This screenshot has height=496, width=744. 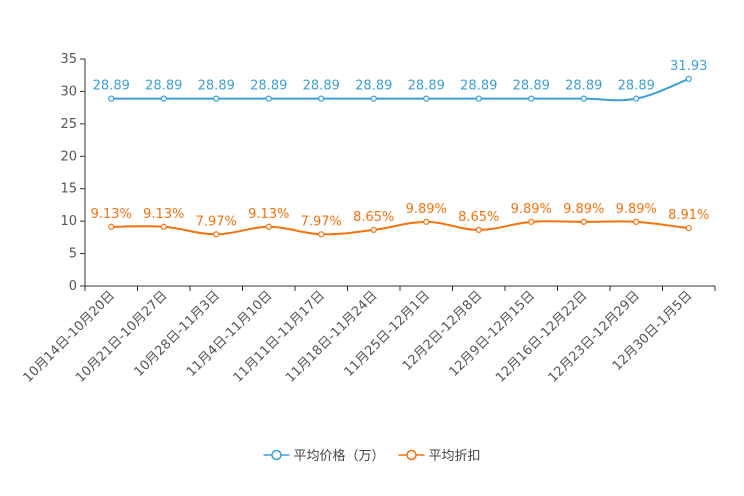 What do you see at coordinates (688, 215) in the screenshot?
I see `data-label: 8.91%` at bounding box center [688, 215].